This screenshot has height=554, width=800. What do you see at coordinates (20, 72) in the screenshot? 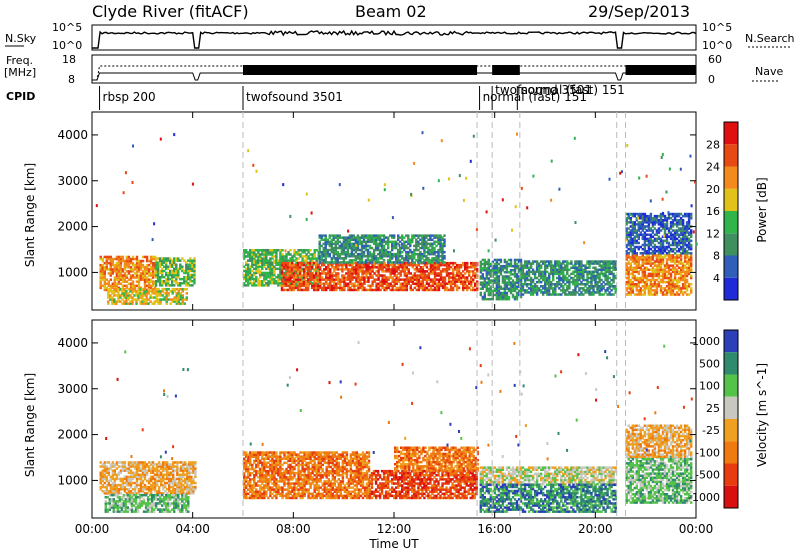
I see `freq-unit-label: [MHz]` at bounding box center [20, 72].